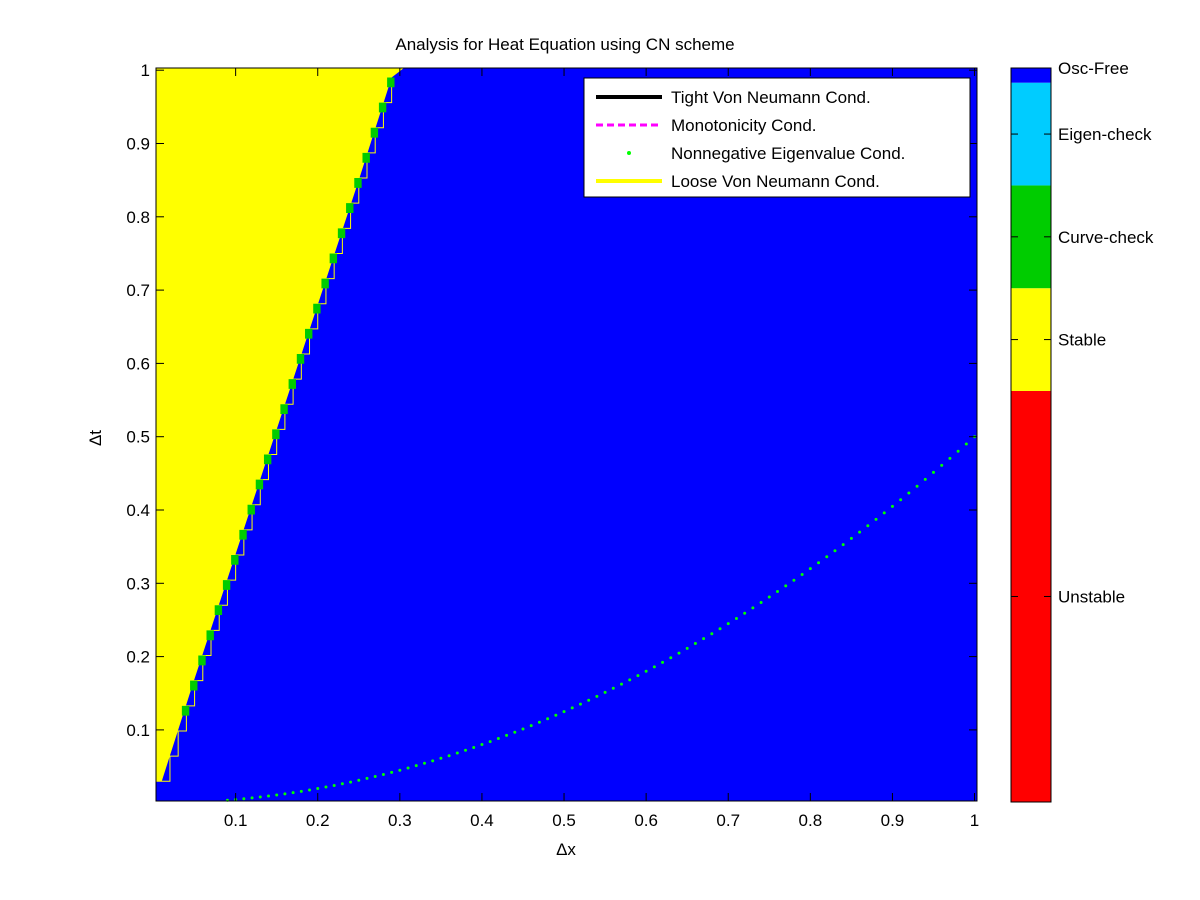  Describe the element at coordinates (775, 181) in the screenshot. I see `legend-label: Loose Von Neumann Cond.` at that location.